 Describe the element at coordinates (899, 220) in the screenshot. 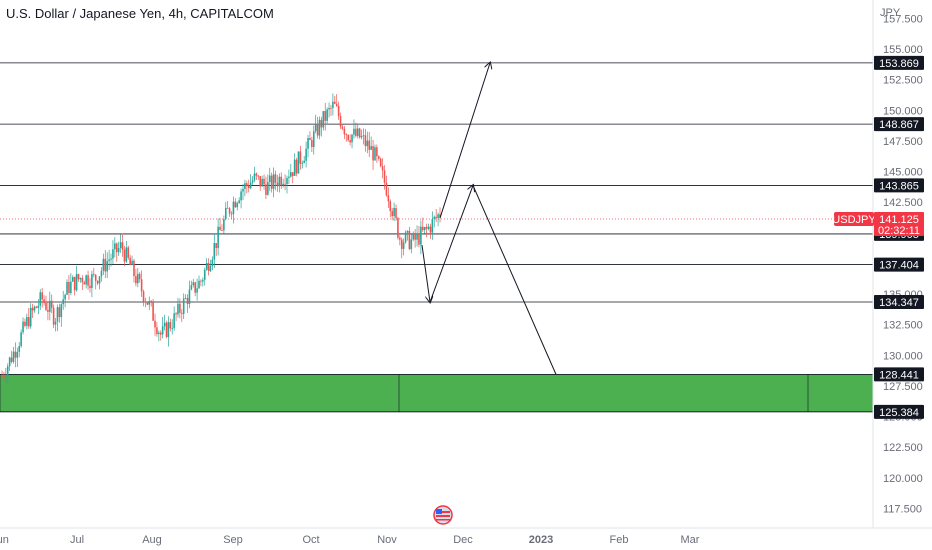

I see `current-price-value: 141.125` at that location.